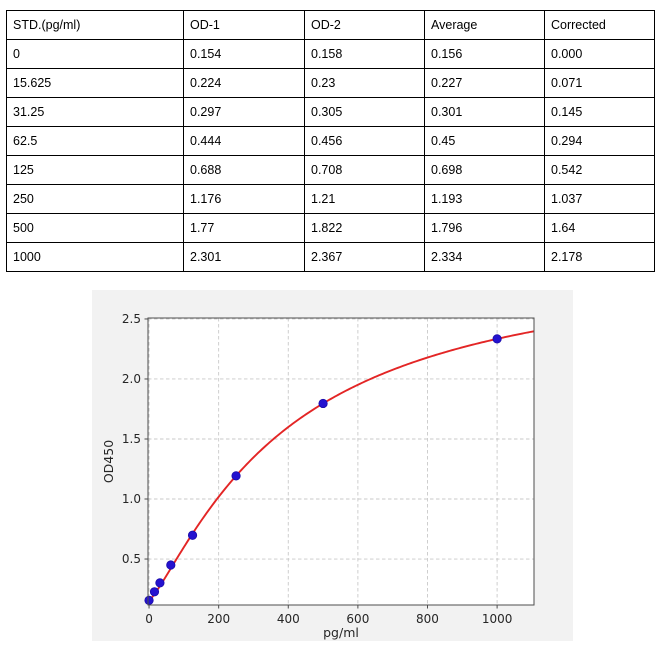  Describe the element at coordinates (364, 112) in the screenshot. I see `table-cell: 0.305` at that location.